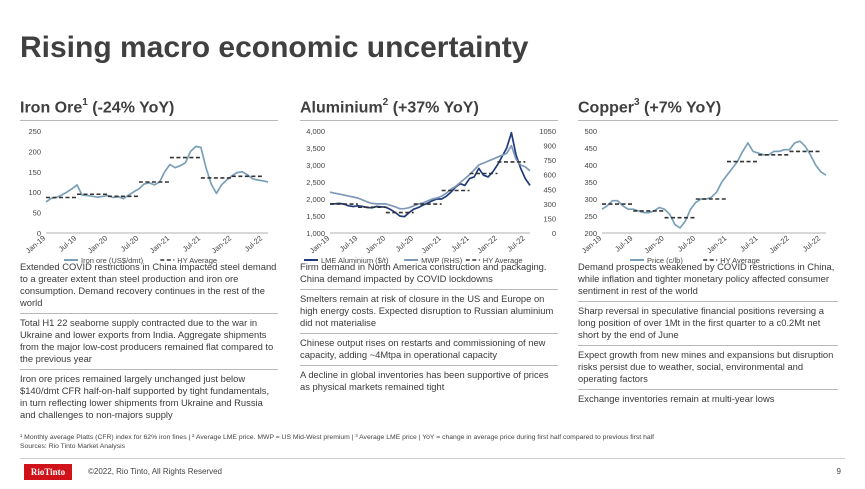 The height and width of the screenshot is (489, 865). What do you see at coordinates (315, 131) in the screenshot?
I see `y-tick-label: 4,000` at bounding box center [315, 131].